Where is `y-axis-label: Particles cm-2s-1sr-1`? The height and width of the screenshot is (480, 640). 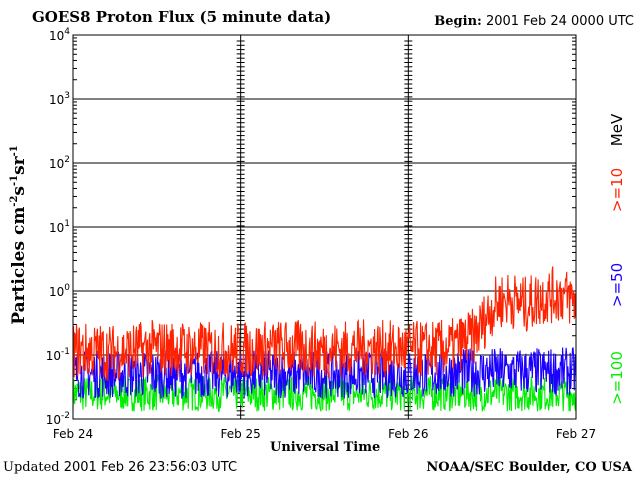 y-axis-label: Particles cm-2s-1sr-1 is located at coordinates (19, 235).